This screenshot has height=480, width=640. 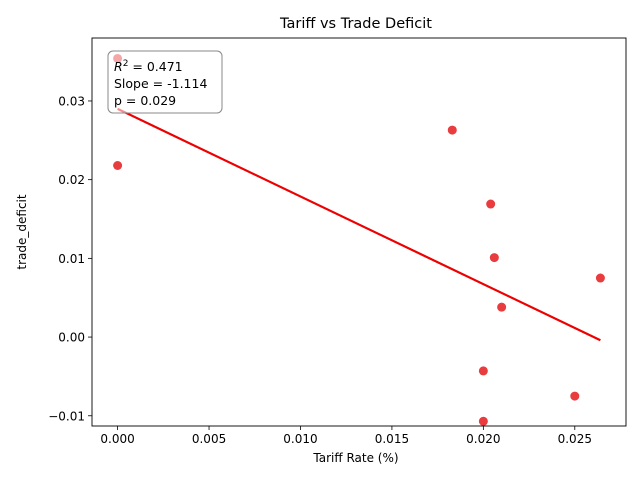 I want to click on x-tick-label: 0.000, so click(x=117, y=439).